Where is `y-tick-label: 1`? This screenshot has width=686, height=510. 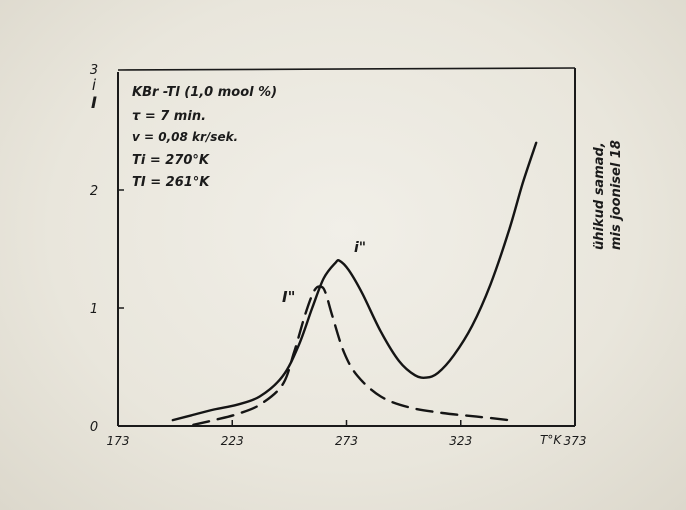 y-tick-label: 1 is located at coordinates (94, 309).